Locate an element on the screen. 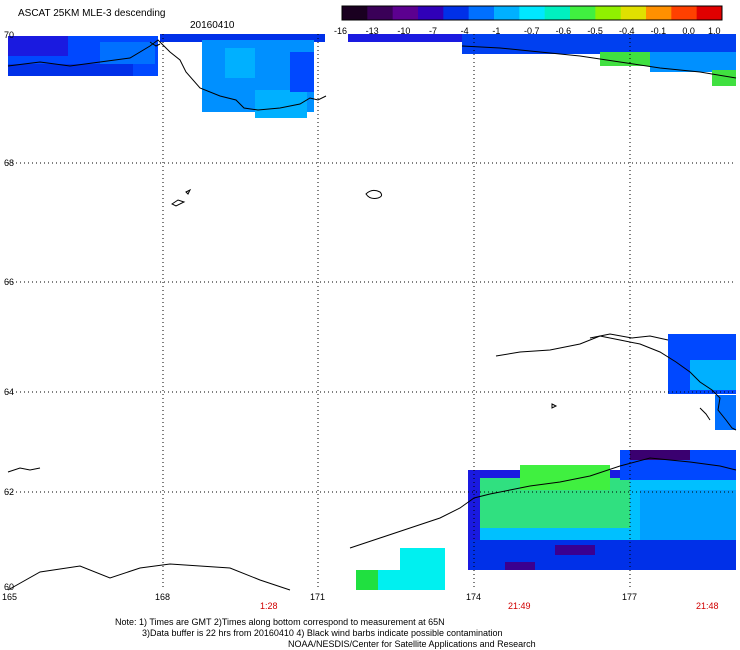  lat-label-64: 64 is located at coordinates (9, 392).